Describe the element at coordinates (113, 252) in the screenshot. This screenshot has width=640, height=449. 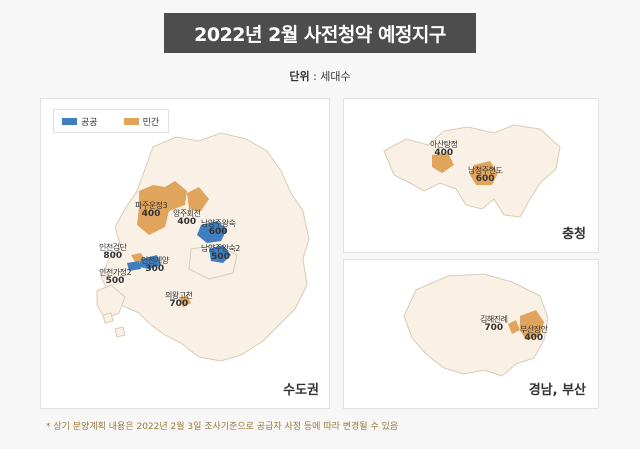
I see `site-label-geomdan: 인천검단 800` at that location.